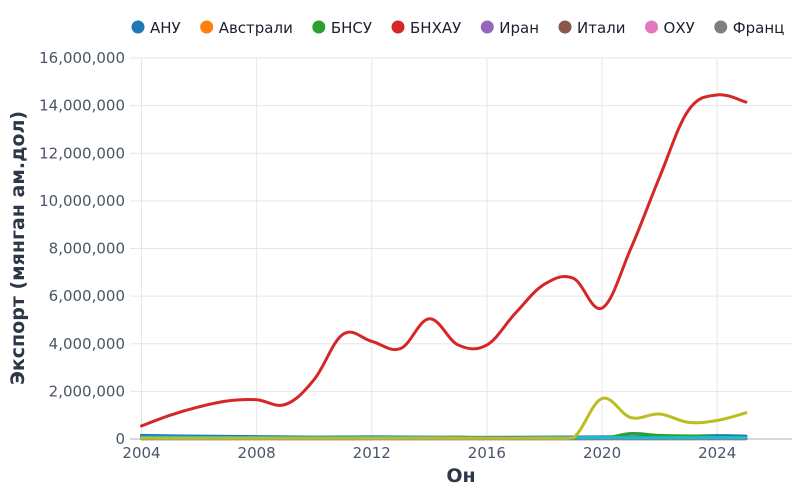 The height and width of the screenshot is (500, 800). I want to click on legend-label: Итали, so click(601, 28).